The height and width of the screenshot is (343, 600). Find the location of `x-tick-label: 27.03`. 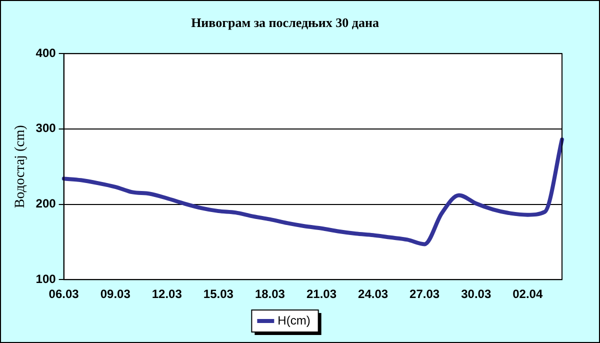

x-tick-label: 27.03 is located at coordinates (425, 294).